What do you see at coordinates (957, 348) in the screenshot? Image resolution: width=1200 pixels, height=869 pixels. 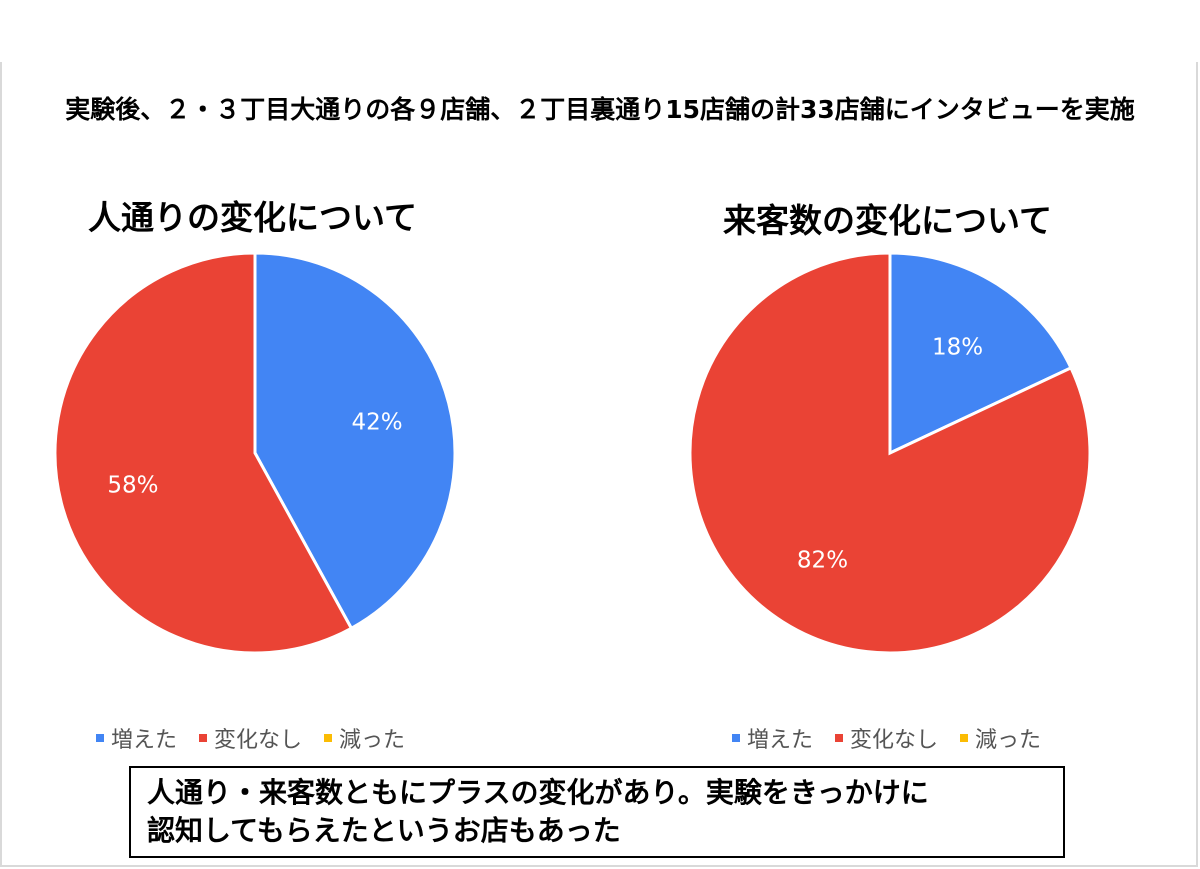 I see `pie-slice-label-increased: 18%` at bounding box center [957, 348].